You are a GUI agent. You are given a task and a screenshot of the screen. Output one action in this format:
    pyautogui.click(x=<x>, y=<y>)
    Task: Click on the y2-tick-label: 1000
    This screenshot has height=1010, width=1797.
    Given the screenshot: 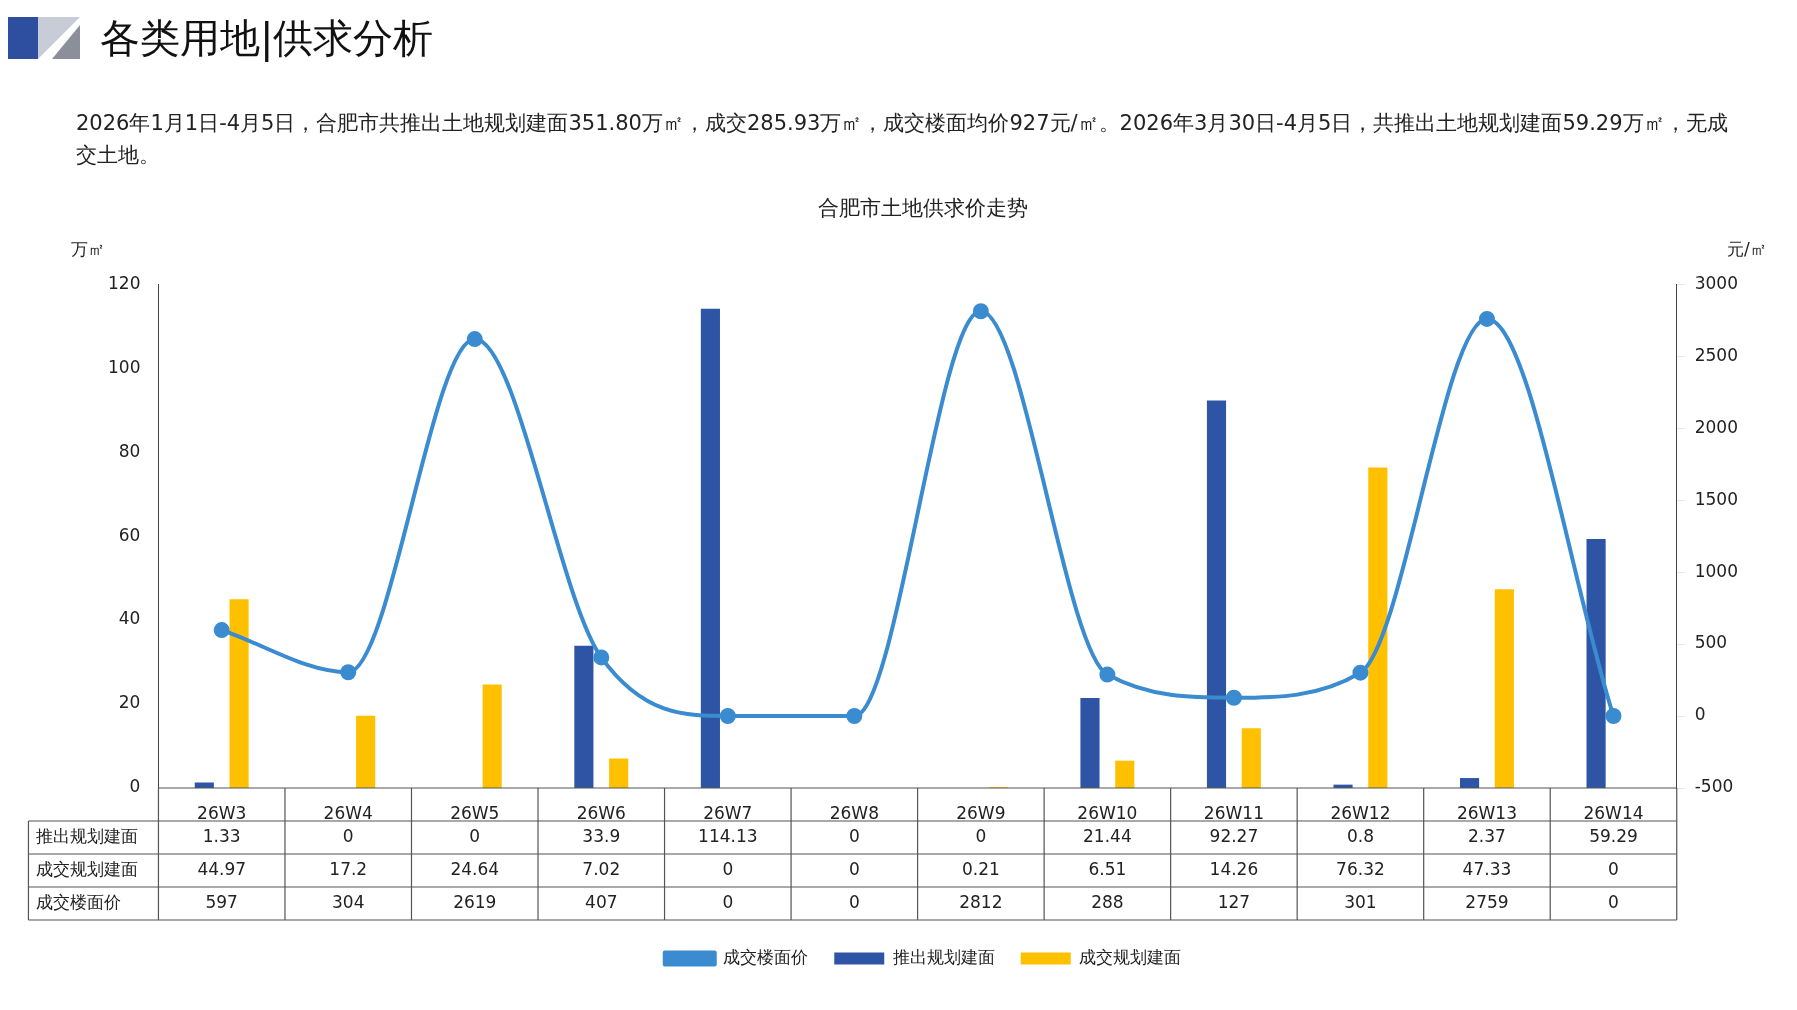 What is the action you would take?
    pyautogui.click(x=1716, y=570)
    